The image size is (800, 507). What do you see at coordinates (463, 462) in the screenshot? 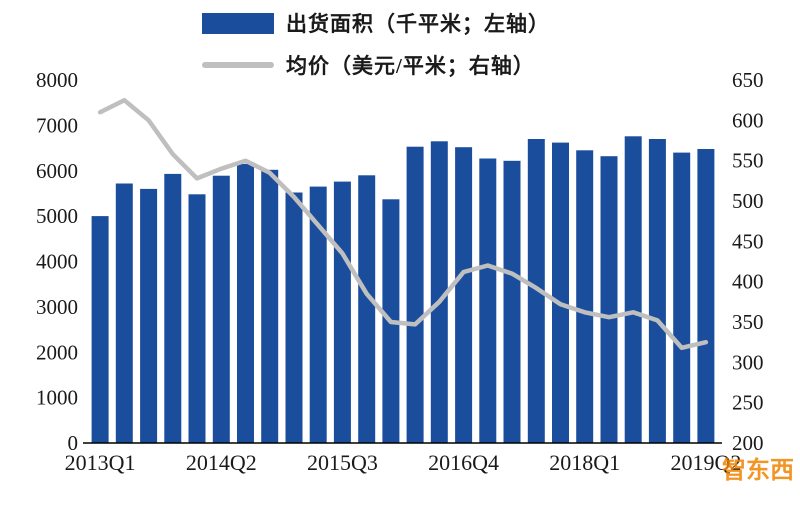
I see `x-axis-tick-label: 2016Q4` at bounding box center [463, 462].